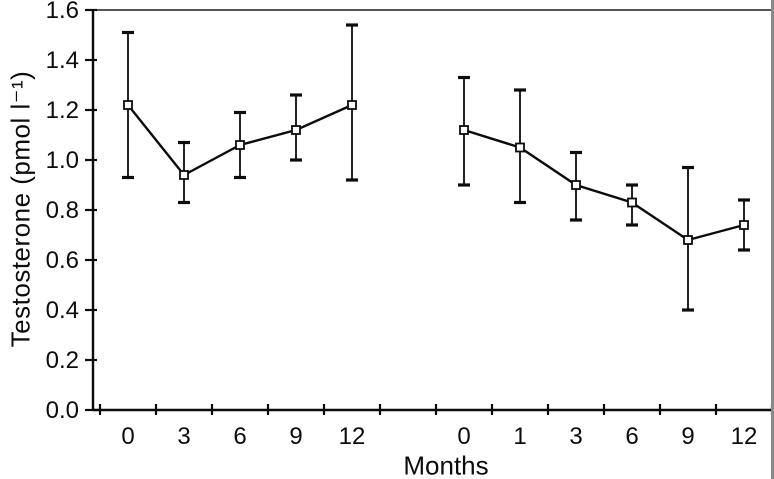 The height and width of the screenshot is (479, 774). What do you see at coordinates (62, 360) in the screenshot?
I see `y-tick-label: 0.2` at bounding box center [62, 360].